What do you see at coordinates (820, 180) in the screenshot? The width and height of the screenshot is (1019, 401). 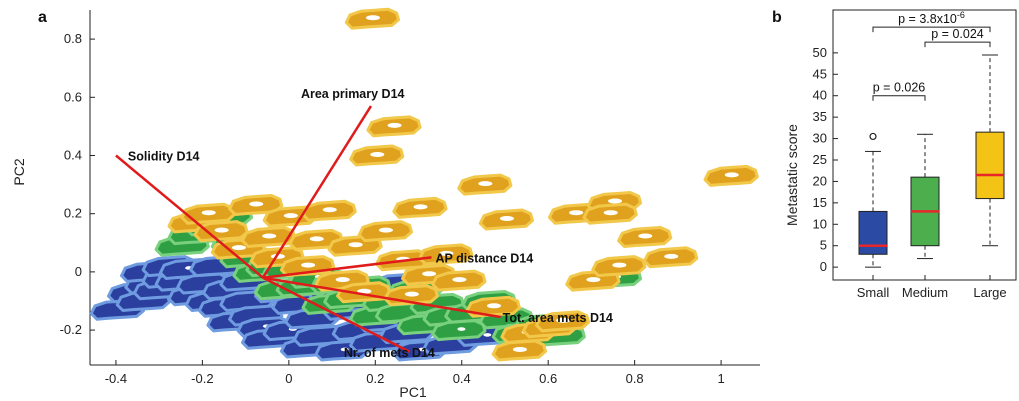 I see `box-y-tick-label: 20` at bounding box center [820, 180].